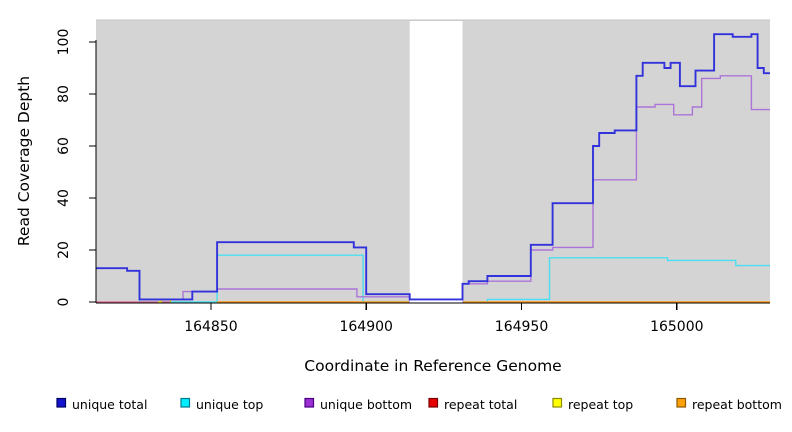  I want to click on y-axis-title: Read Coverage Depth, so click(24, 161).